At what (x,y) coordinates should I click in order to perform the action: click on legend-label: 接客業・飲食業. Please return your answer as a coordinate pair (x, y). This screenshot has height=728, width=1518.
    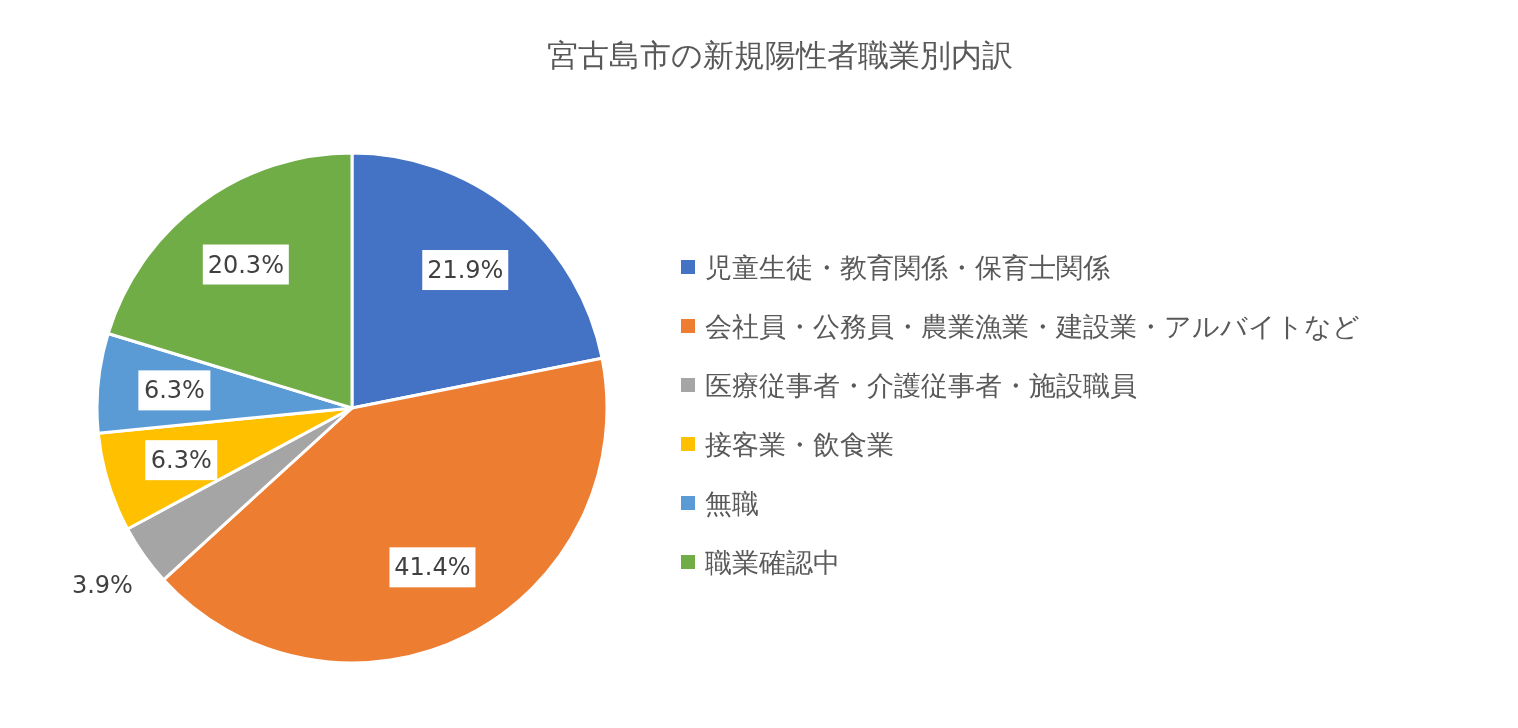
    Looking at the image, I should click on (799, 444).